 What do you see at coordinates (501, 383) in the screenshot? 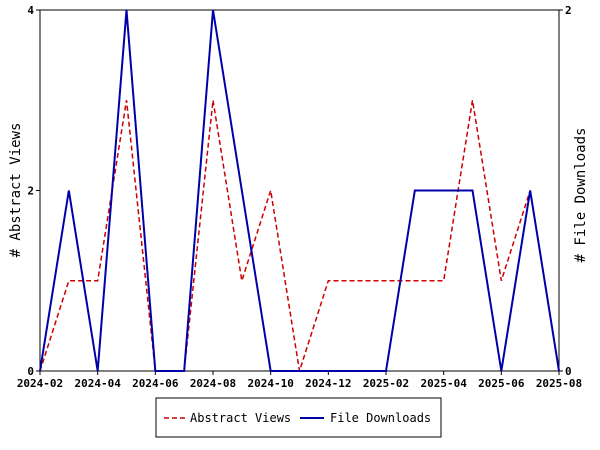
I see `x-tick-label: 2025-06` at bounding box center [501, 383].